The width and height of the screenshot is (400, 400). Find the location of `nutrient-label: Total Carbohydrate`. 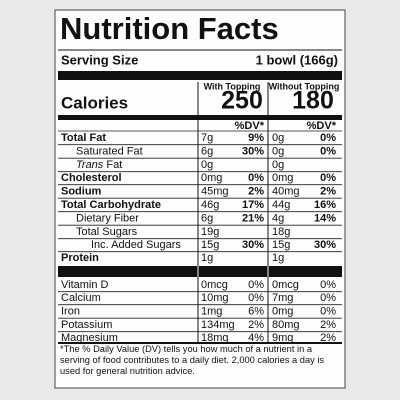

nutrient-label: Total Carbohydrate is located at coordinates (111, 205).